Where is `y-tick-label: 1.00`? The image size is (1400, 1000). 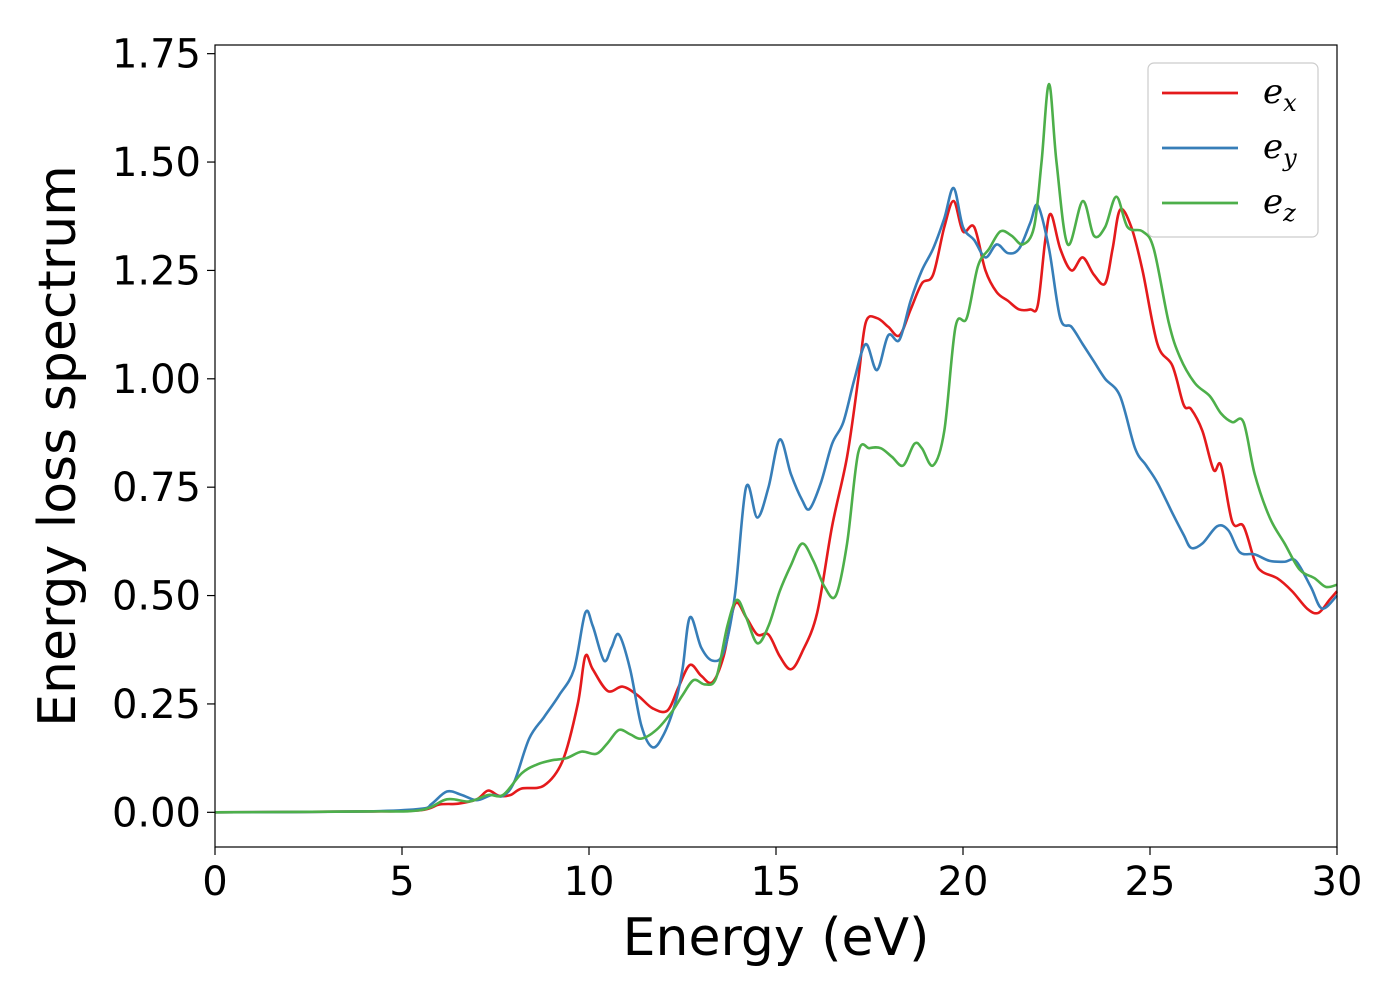
y-tick-label: 1.00 is located at coordinates (156, 380).